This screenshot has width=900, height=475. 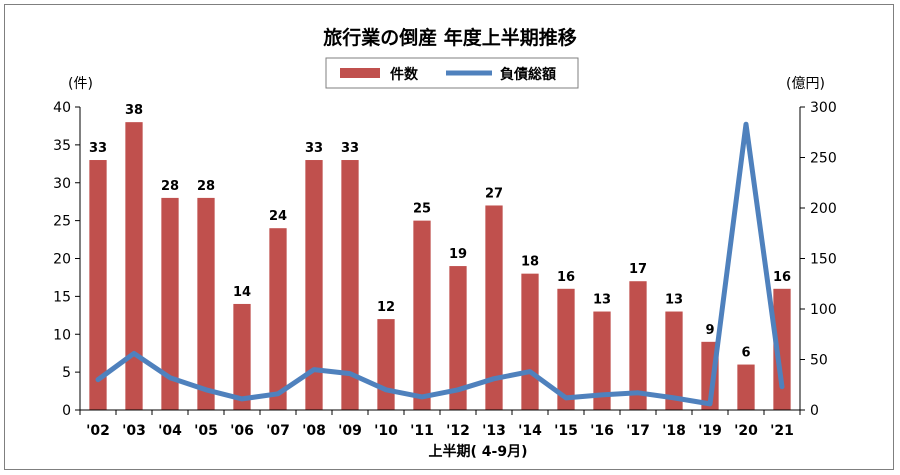 What do you see at coordinates (98, 431) in the screenshot?
I see `x-tick-label: '02` at bounding box center [98, 431].